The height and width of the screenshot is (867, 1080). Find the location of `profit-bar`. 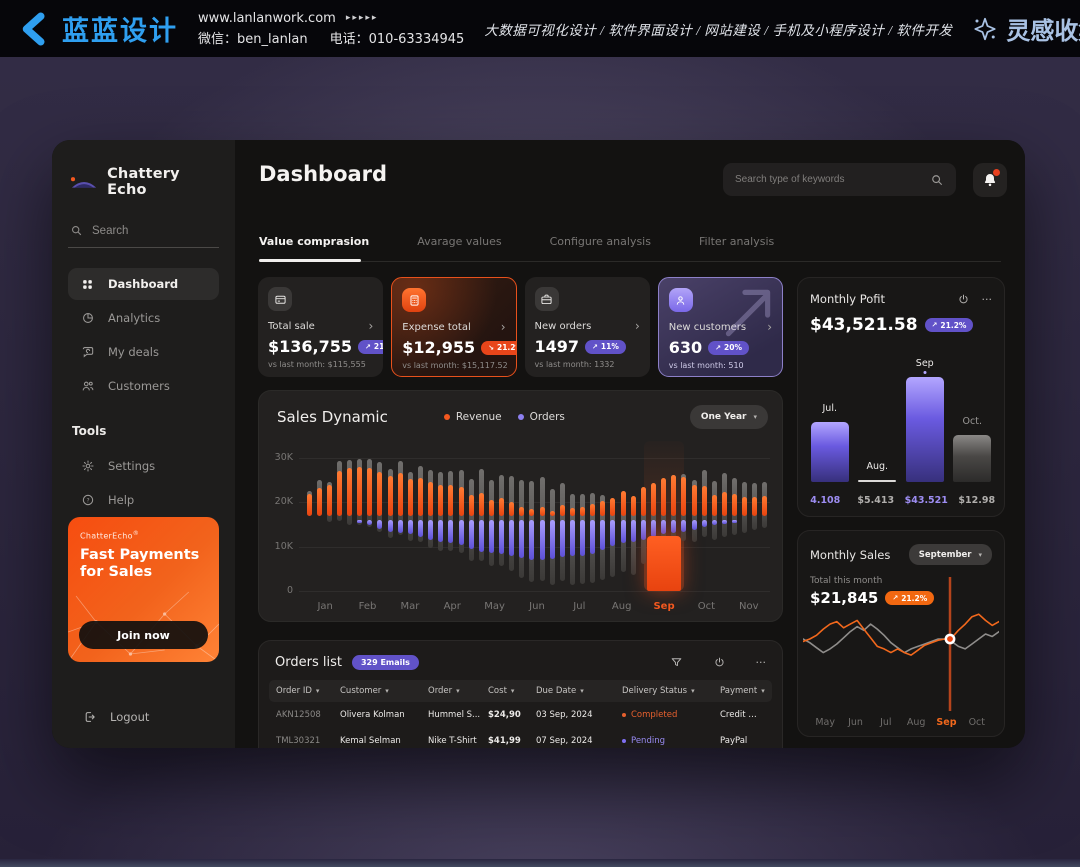

profit-bar is located at coordinates (972, 458).